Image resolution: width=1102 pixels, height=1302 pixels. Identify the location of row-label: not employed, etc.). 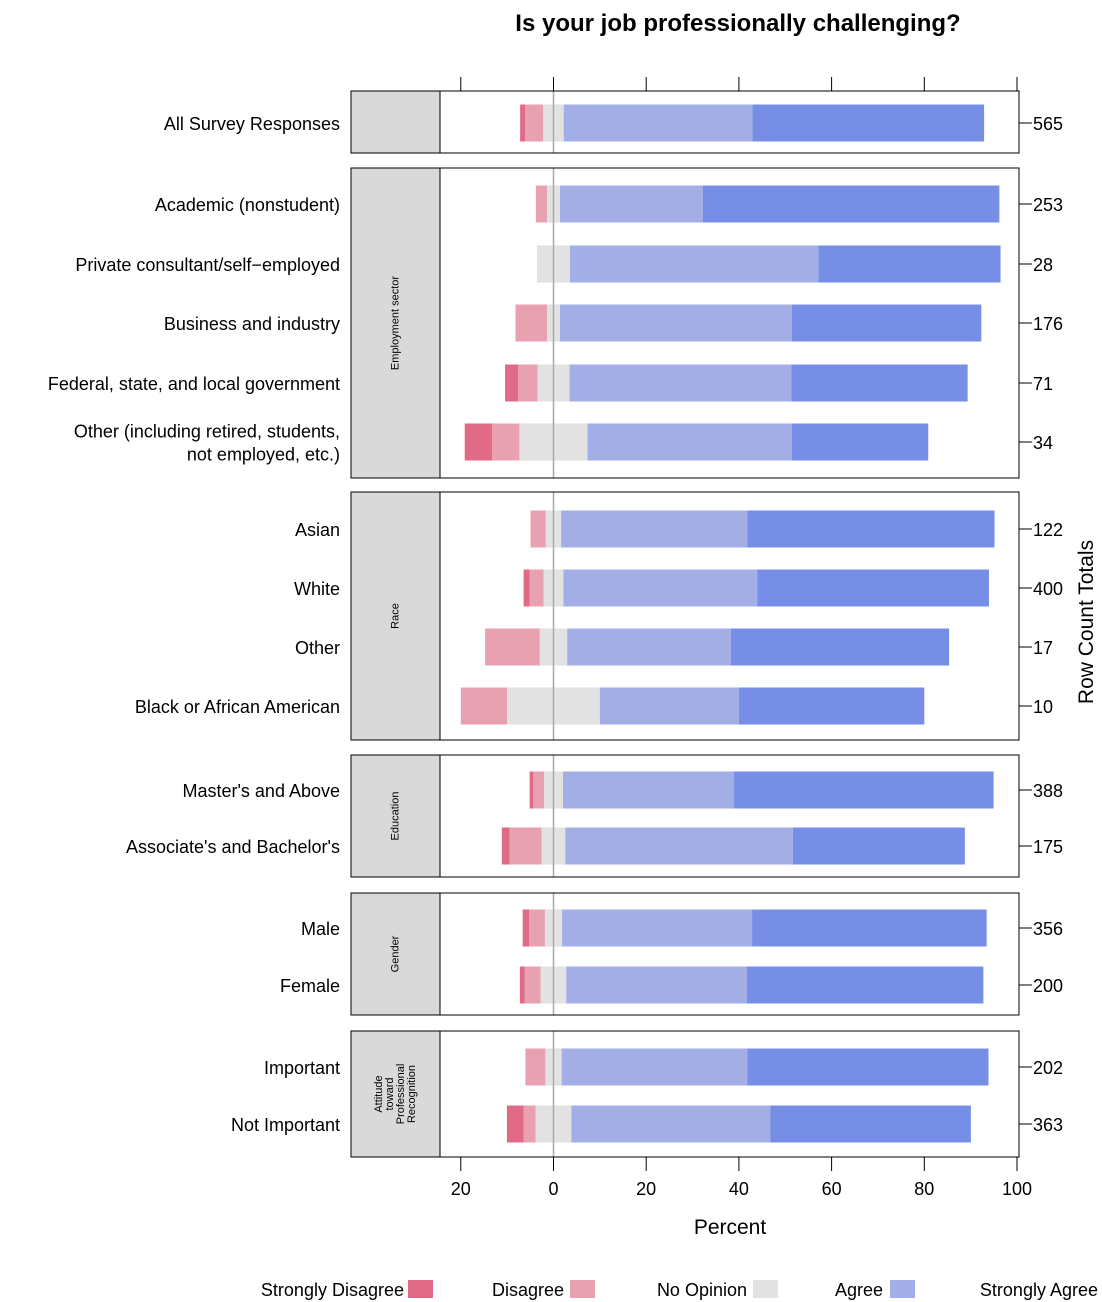
(263, 455).